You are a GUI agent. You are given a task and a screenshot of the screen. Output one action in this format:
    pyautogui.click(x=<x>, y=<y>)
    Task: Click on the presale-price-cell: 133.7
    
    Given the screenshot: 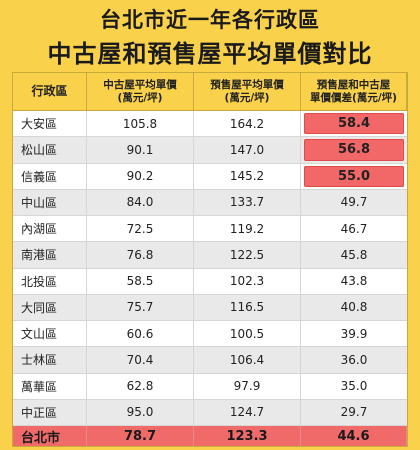 What is the action you would take?
    pyautogui.click(x=247, y=202)
    